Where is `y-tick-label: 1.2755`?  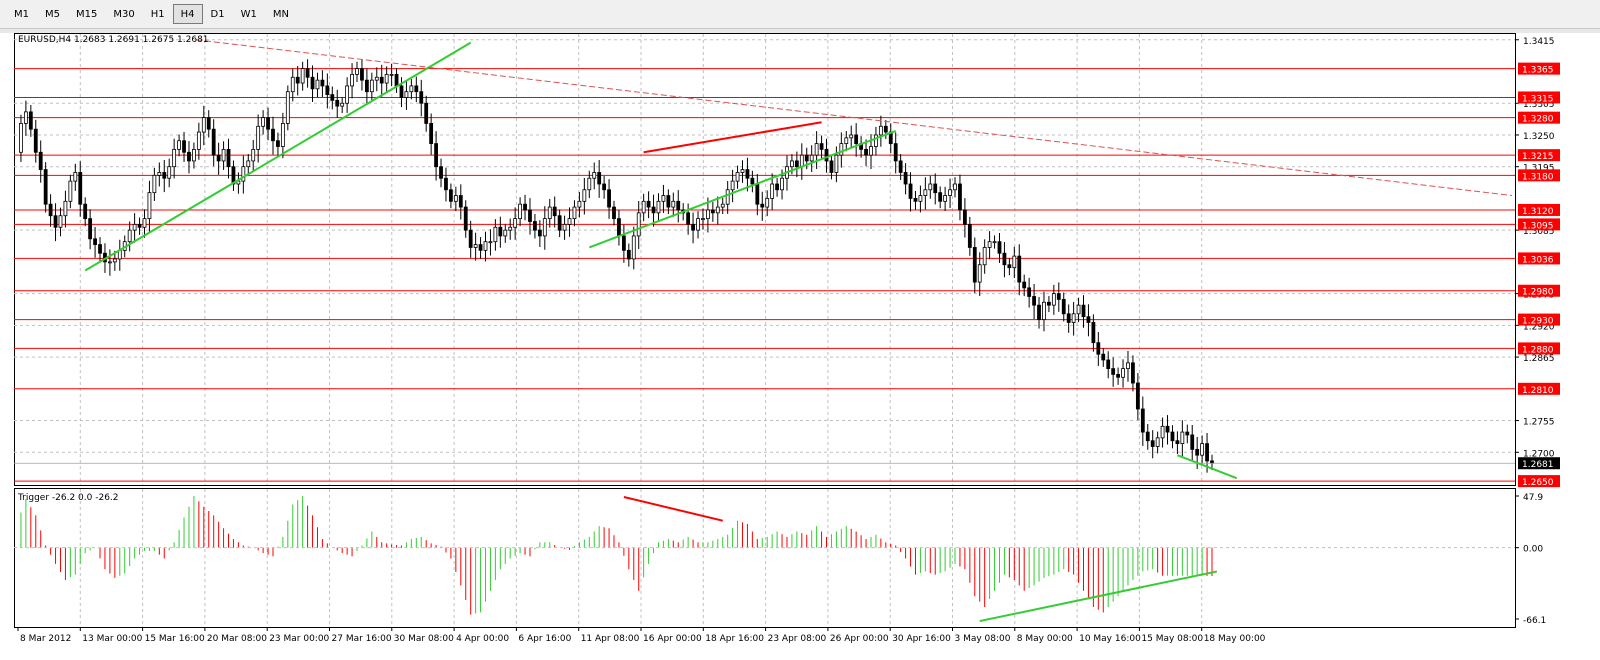 y-tick-label: 1.2755 is located at coordinates (1539, 423).